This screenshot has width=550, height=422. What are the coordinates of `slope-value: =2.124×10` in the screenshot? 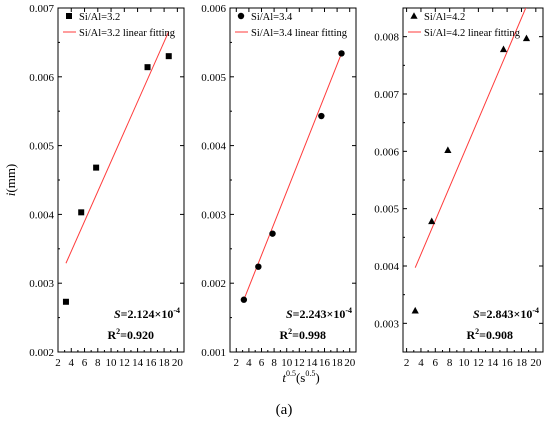 It's located at (147, 314).